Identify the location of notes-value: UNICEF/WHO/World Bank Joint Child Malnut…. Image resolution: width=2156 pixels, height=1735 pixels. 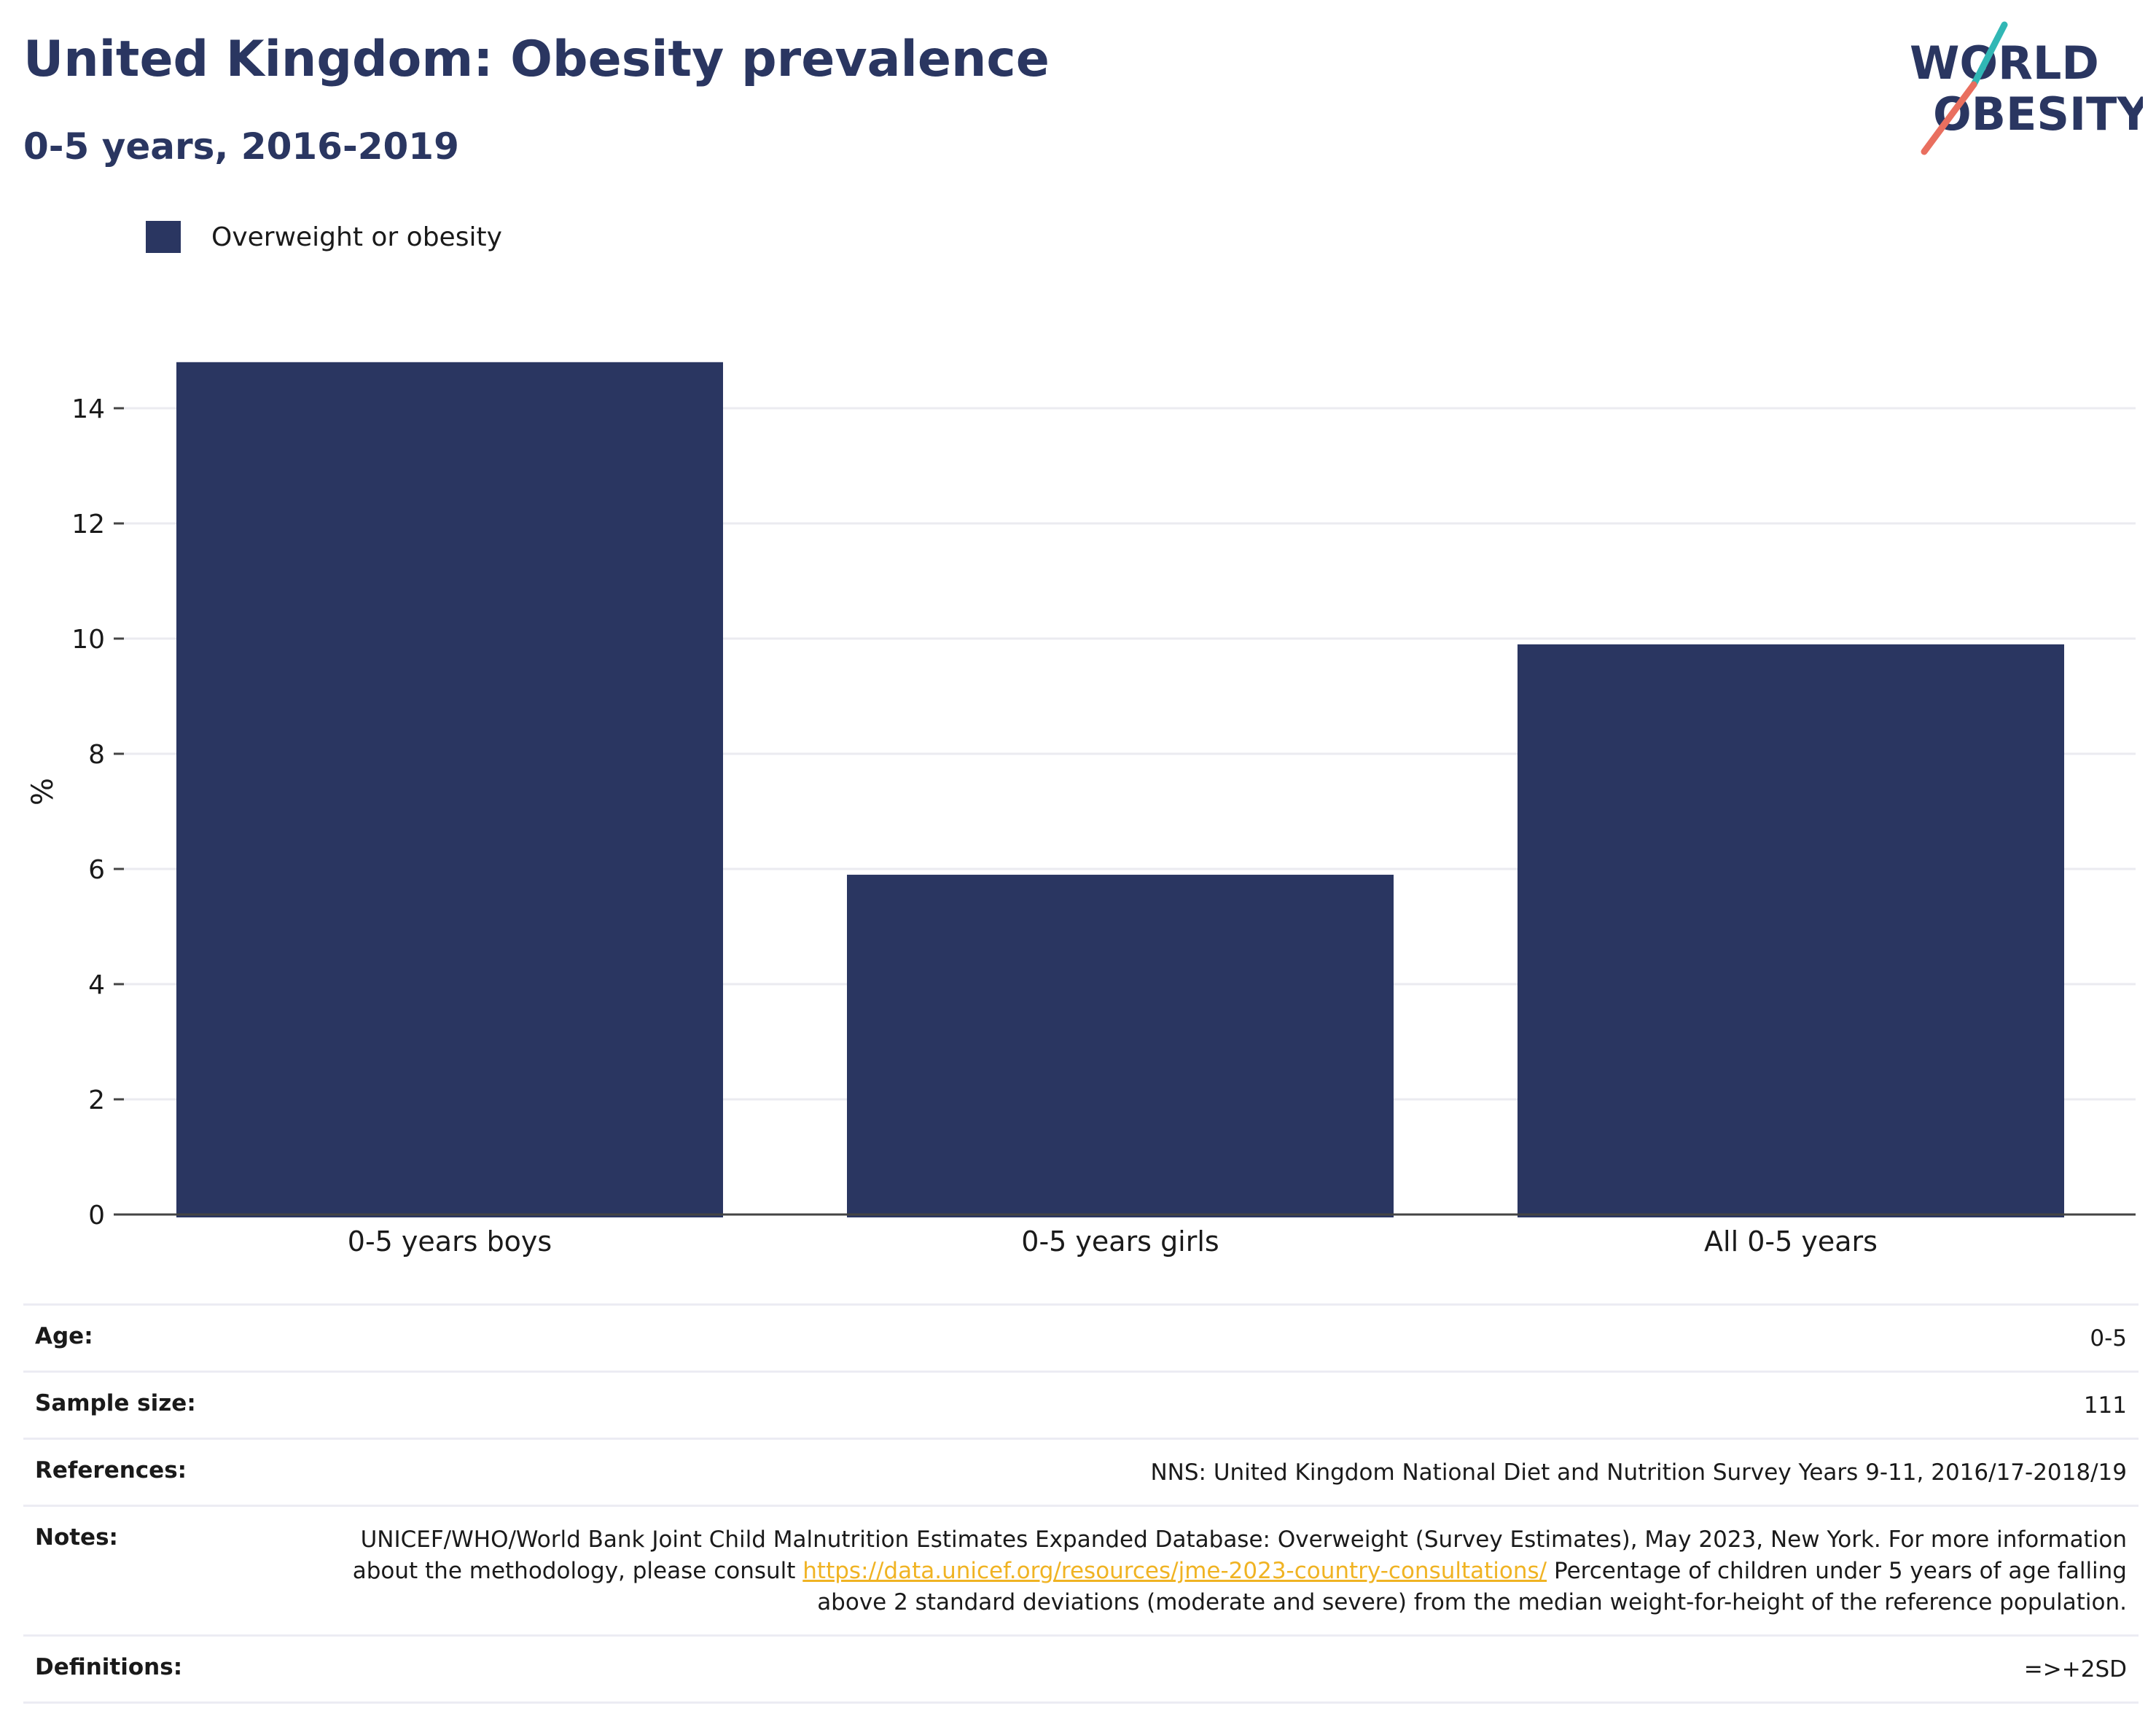
(1209, 1571).